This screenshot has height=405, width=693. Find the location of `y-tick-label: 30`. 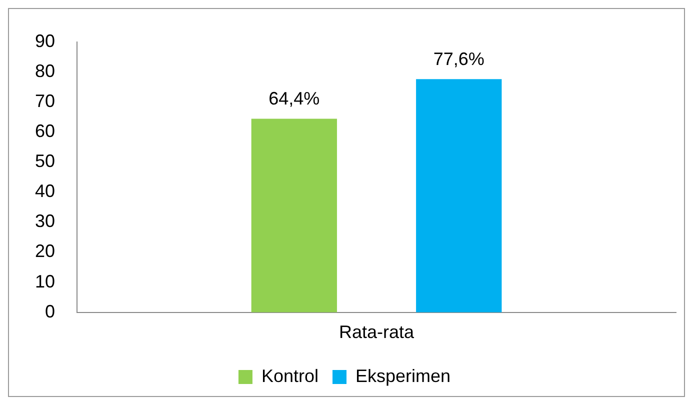

y-tick-label: 30 is located at coordinates (45, 221).